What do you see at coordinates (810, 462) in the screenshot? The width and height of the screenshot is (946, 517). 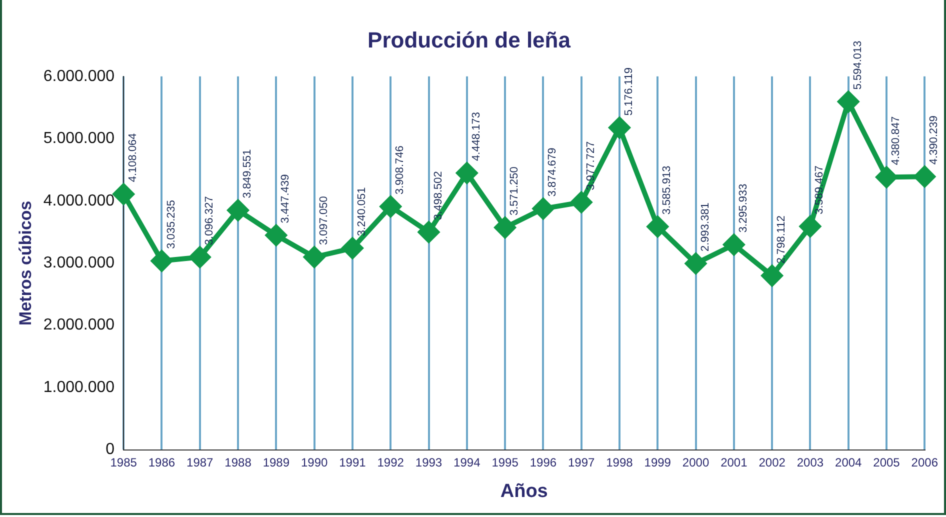 I see `x-tick-label: 2003` at bounding box center [810, 462].